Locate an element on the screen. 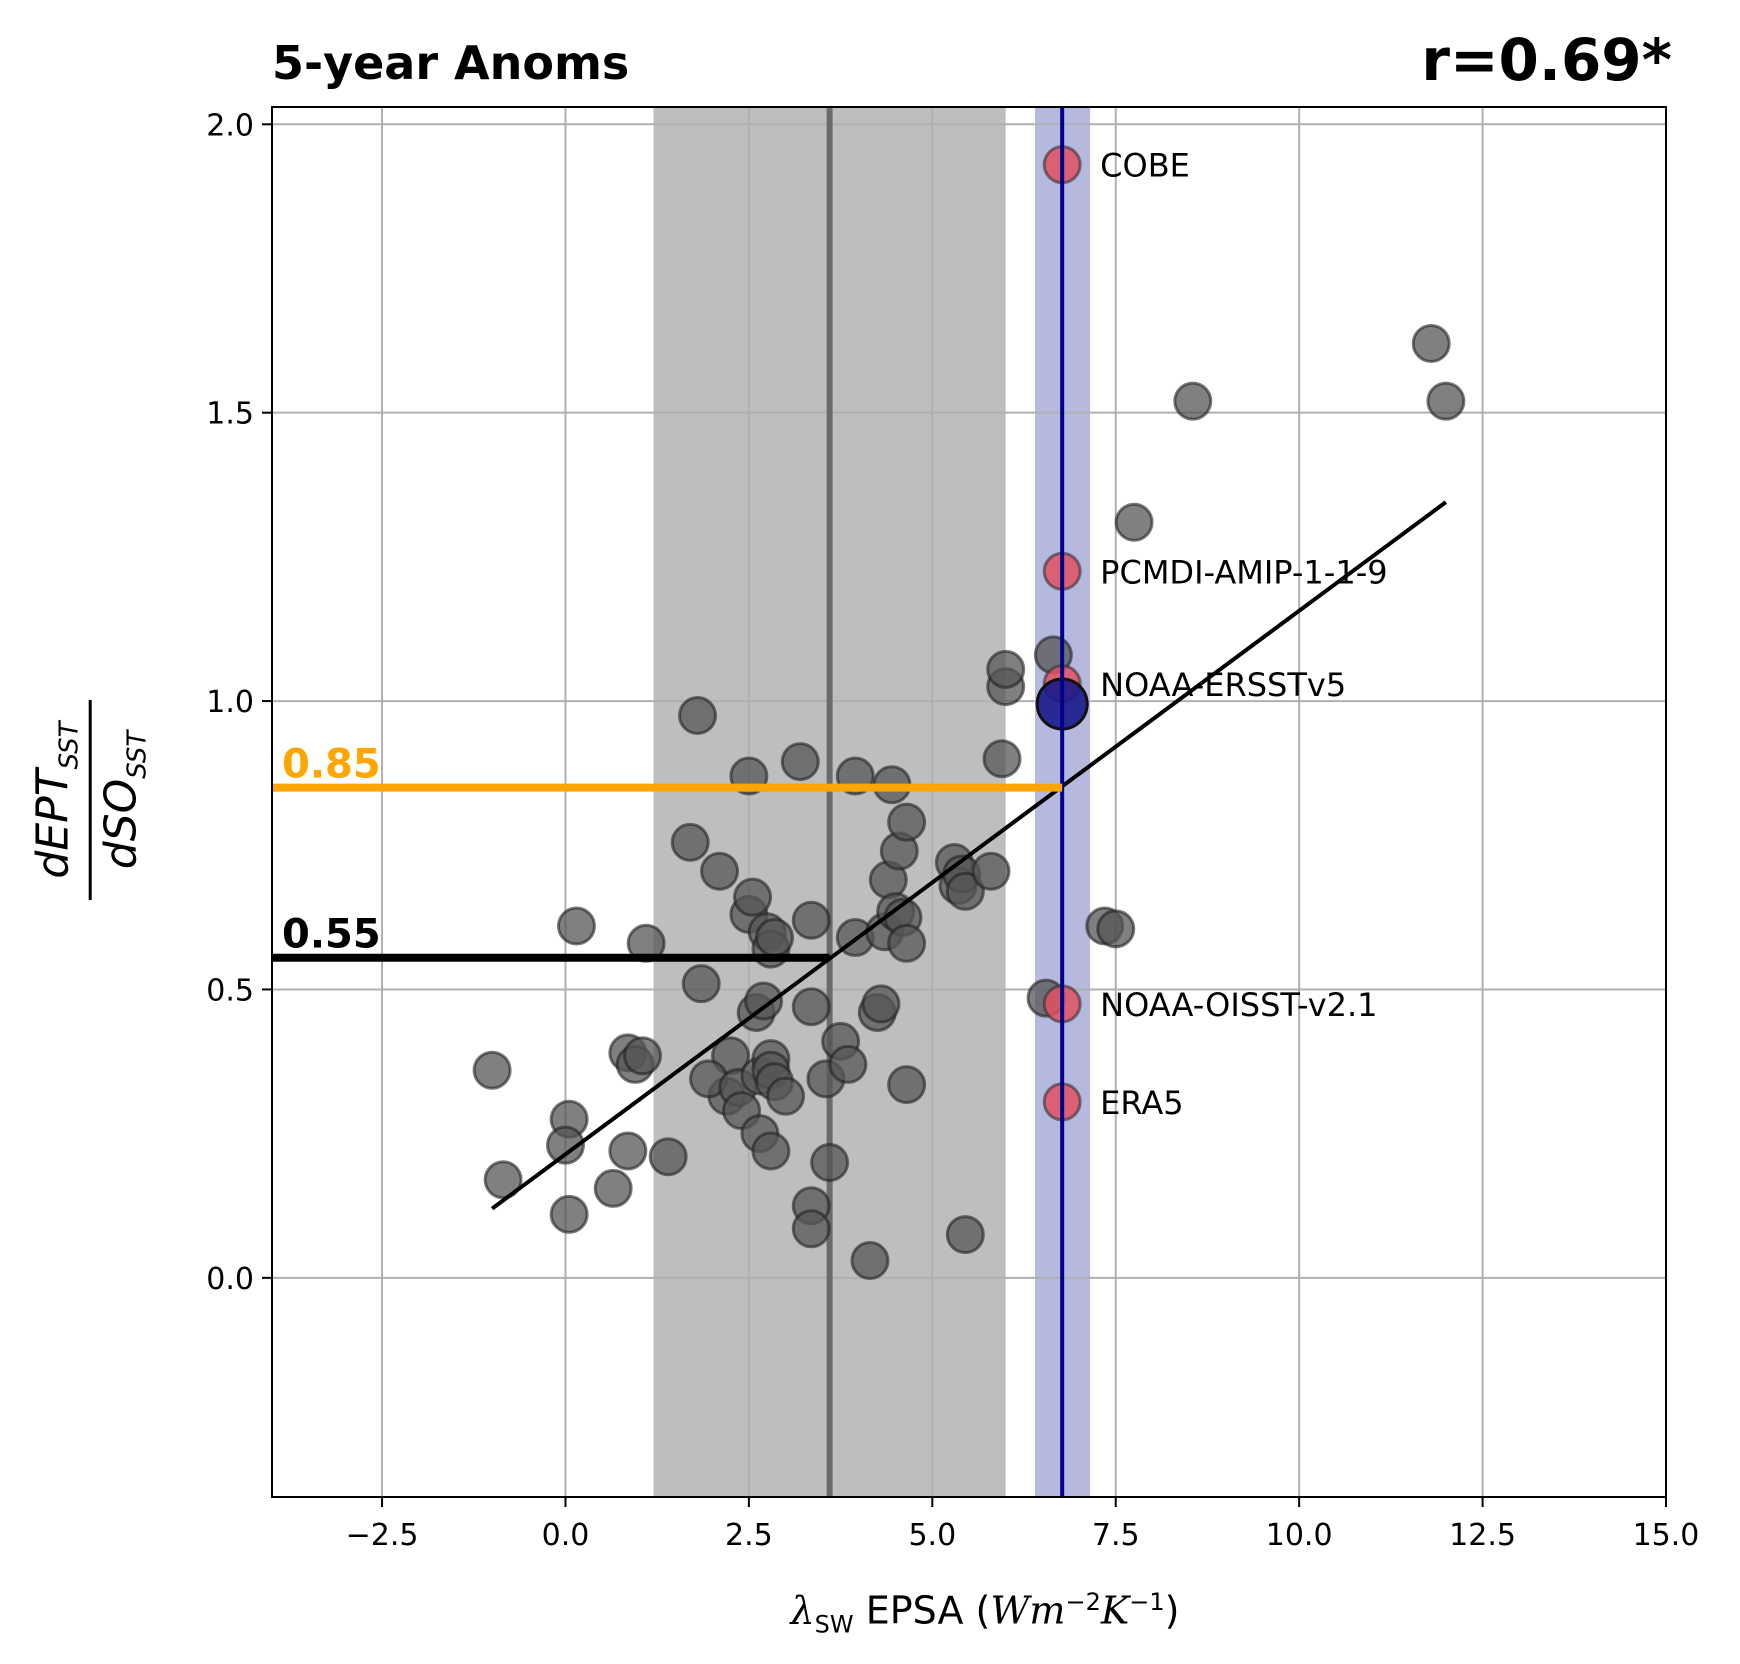  obs-label: ERA5 is located at coordinates (1141, 1103).